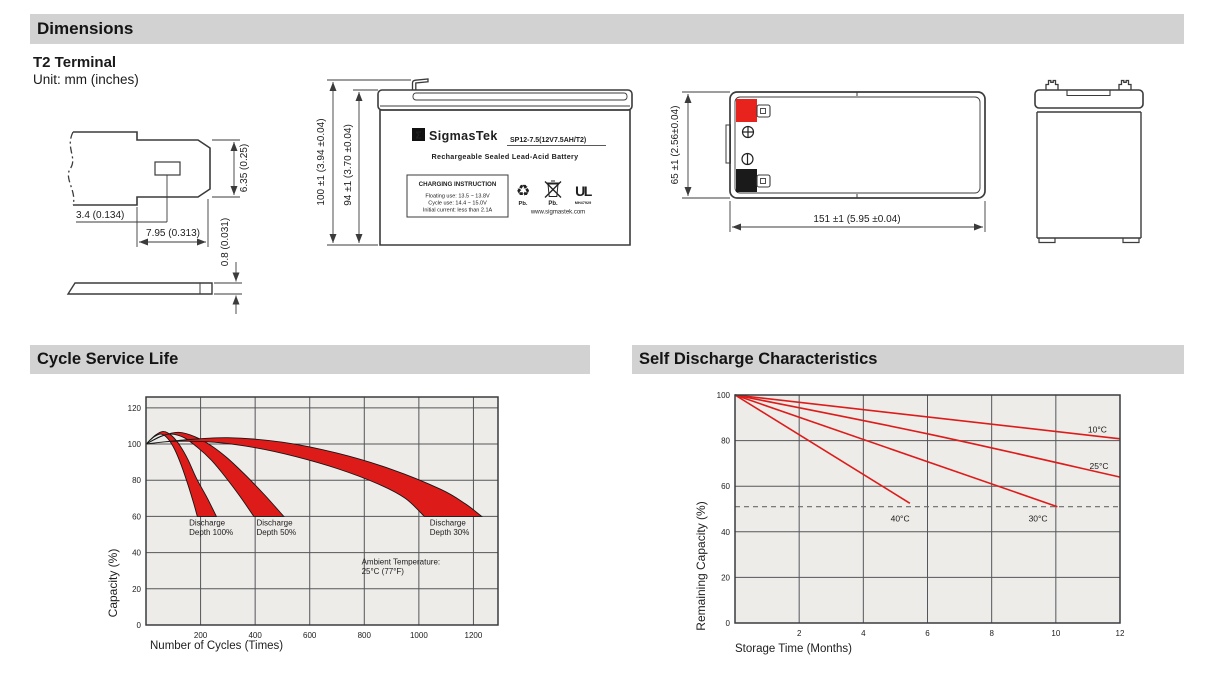 This screenshot has width=1214, height=686. What do you see at coordinates (908, 359) in the screenshot?
I see `section-header-self-discharge: Self Discharge Characteristics` at bounding box center [908, 359].